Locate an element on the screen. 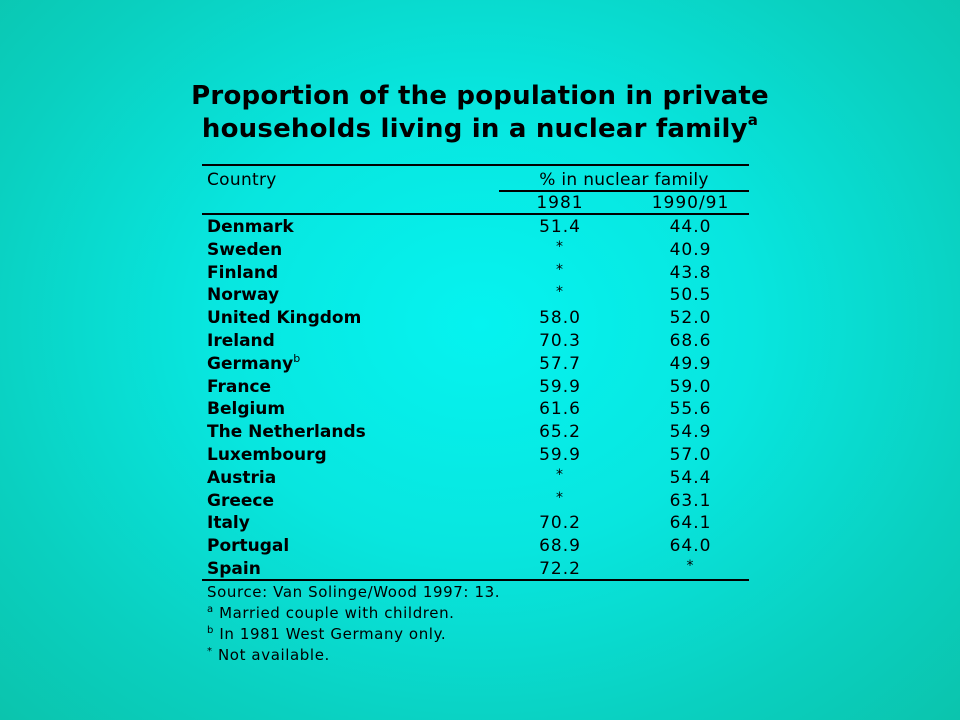 This screenshot has height=720, width=960. country-name: Finland is located at coordinates (243, 272).